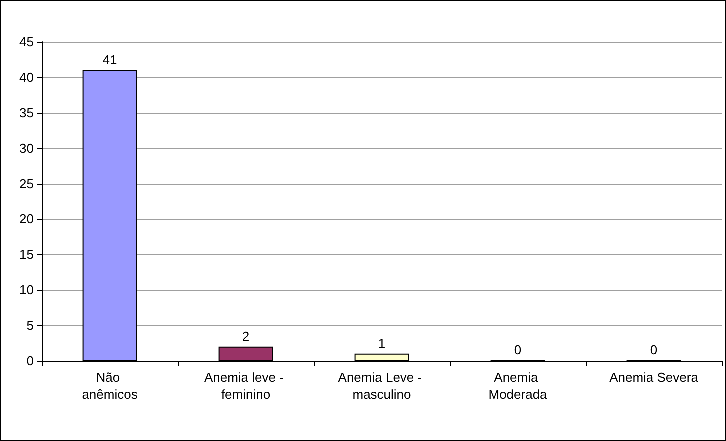  What do you see at coordinates (27, 77) in the screenshot?
I see `y-tick-label: 40` at bounding box center [27, 77].